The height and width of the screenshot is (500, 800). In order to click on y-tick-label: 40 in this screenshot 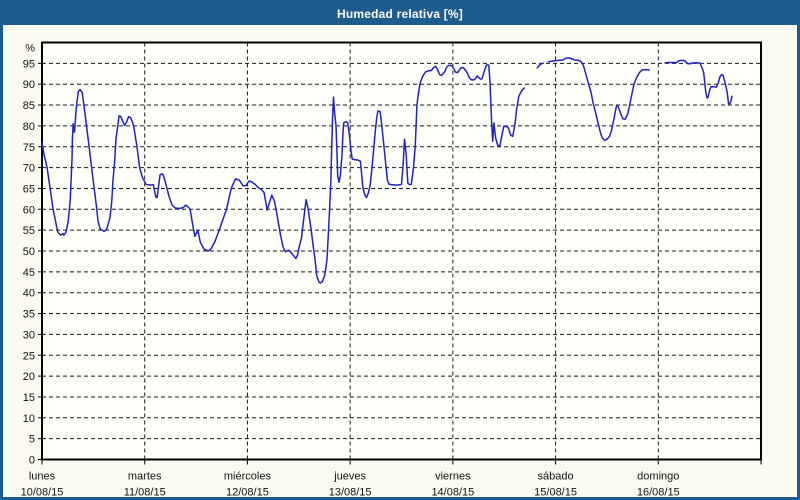, I will do `click(29, 294)`.